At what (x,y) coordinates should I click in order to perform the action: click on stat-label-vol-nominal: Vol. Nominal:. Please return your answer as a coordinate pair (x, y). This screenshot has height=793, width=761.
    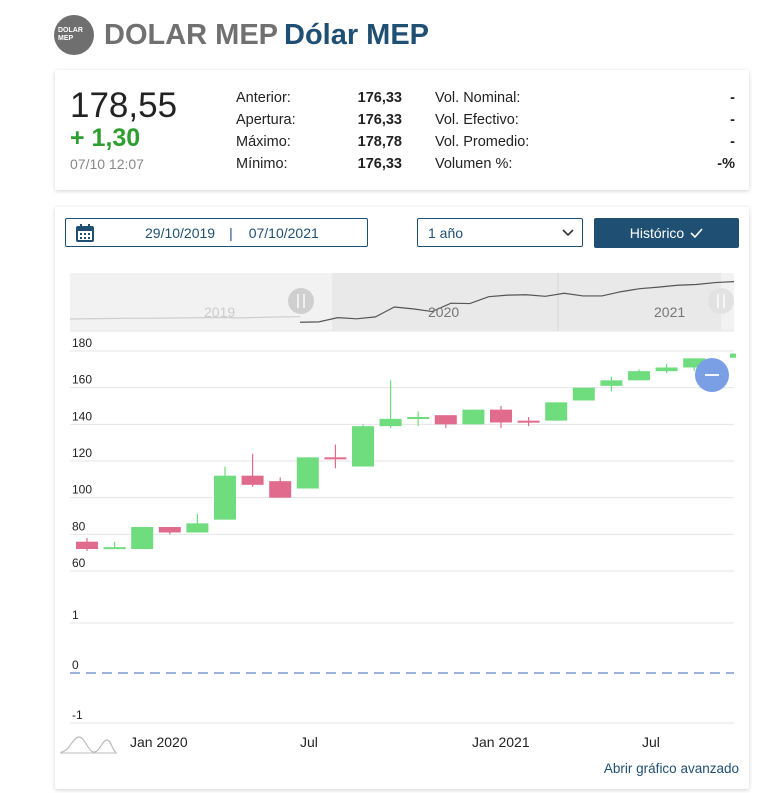
    Looking at the image, I should click on (478, 98).